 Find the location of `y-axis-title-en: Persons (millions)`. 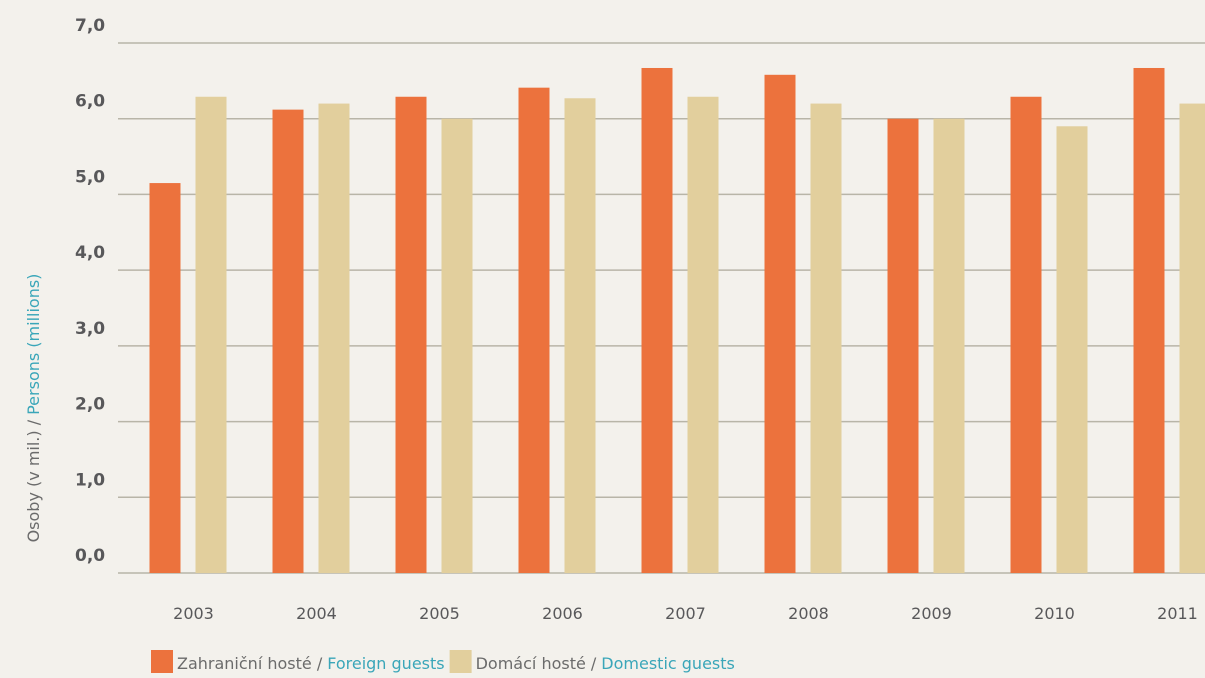

y-axis-title-en: Persons (millions) is located at coordinates (33, 344).